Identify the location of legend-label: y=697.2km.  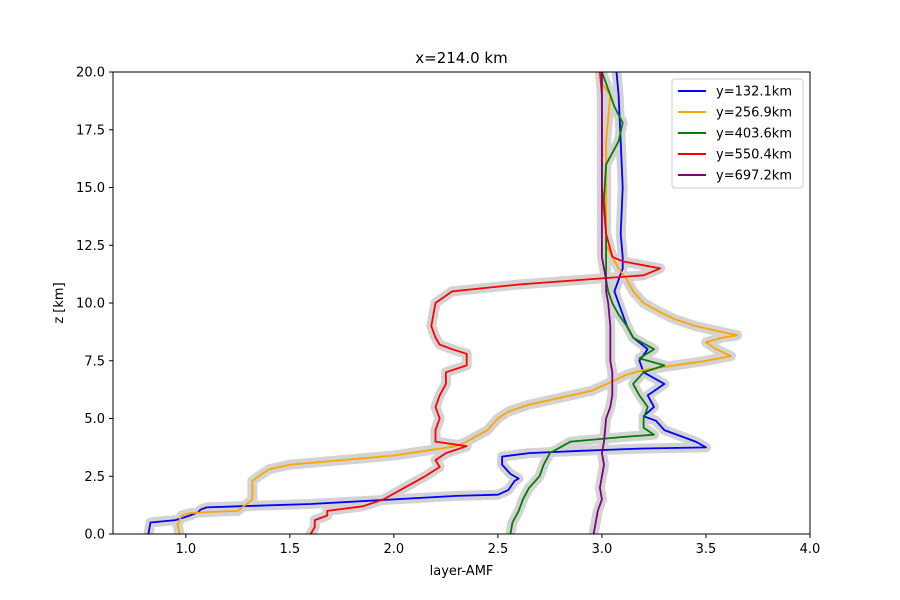
(754, 176).